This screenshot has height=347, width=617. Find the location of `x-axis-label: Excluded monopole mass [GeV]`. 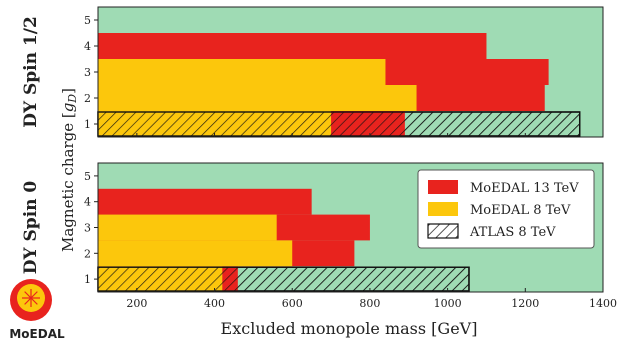

x-axis-label: Excluded monopole mass [GeV] is located at coordinates (349, 328).